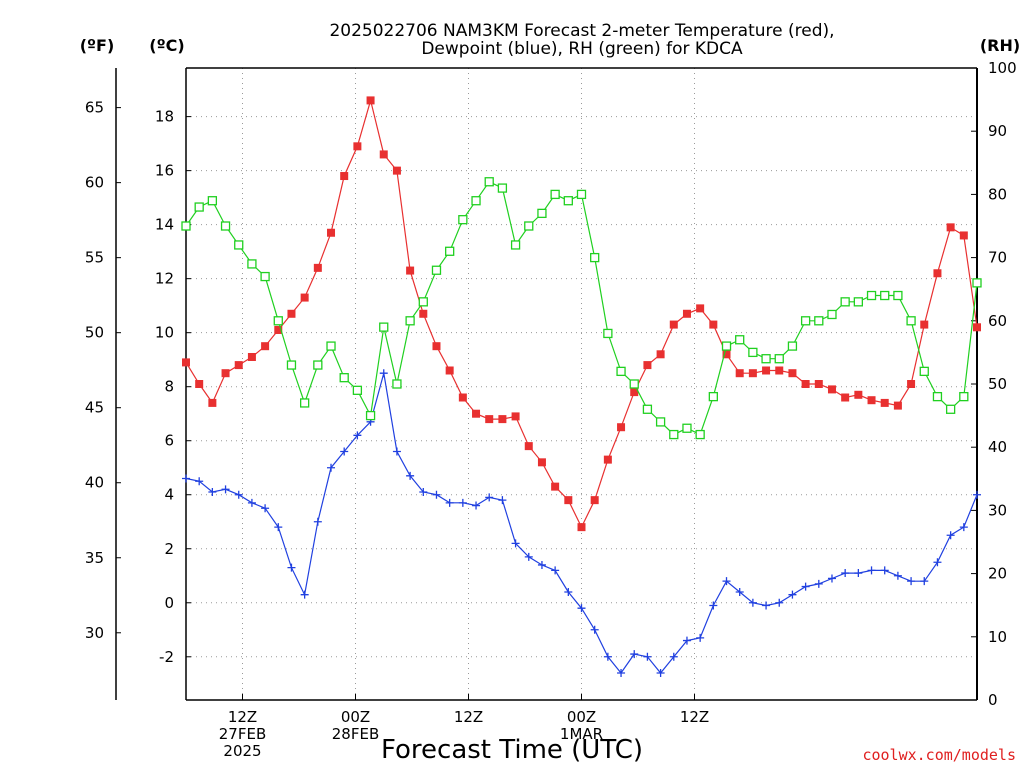  Describe the element at coordinates (997, 447) in the screenshot. I see `rh-tick-label: 40` at that location.